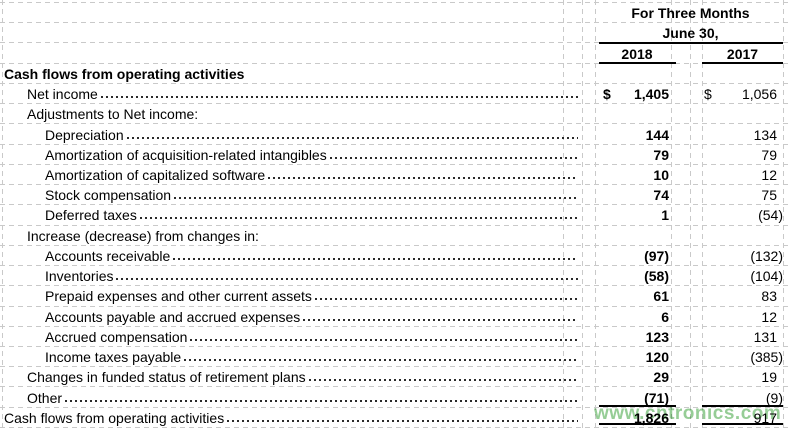 Image resolution: width=789 pixels, height=428 pixels. What do you see at coordinates (739, 135) in the screenshot?
I see `value-cell-2017: 134` at bounding box center [739, 135].